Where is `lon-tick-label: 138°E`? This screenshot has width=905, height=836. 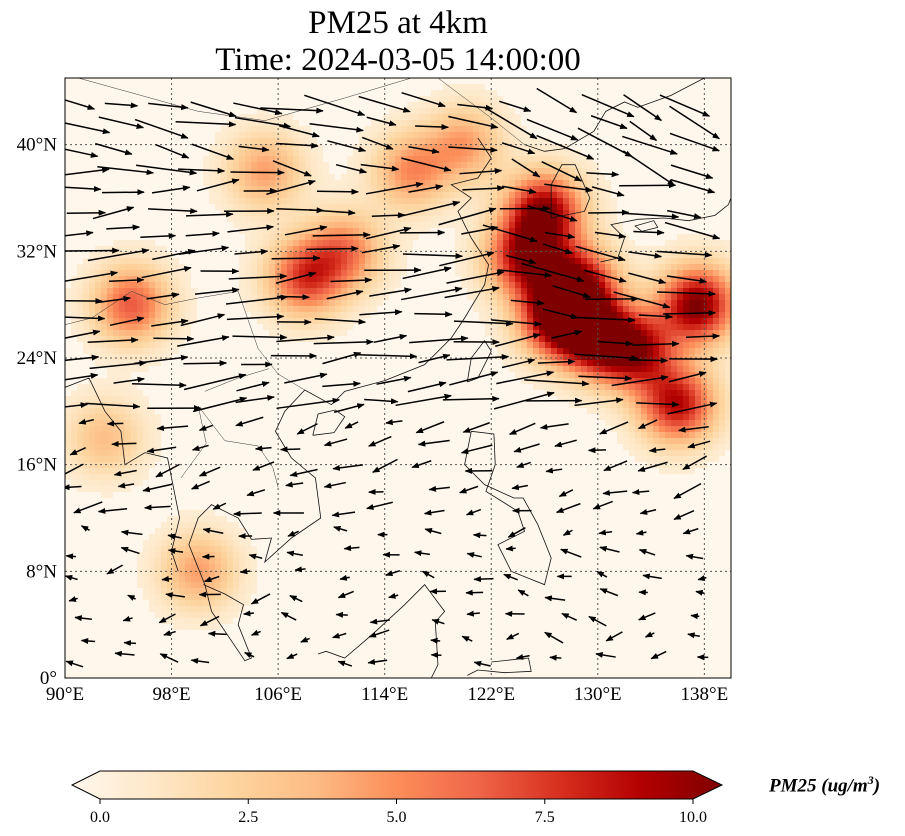 lon-tick-label: 138°E is located at coordinates (705, 694).